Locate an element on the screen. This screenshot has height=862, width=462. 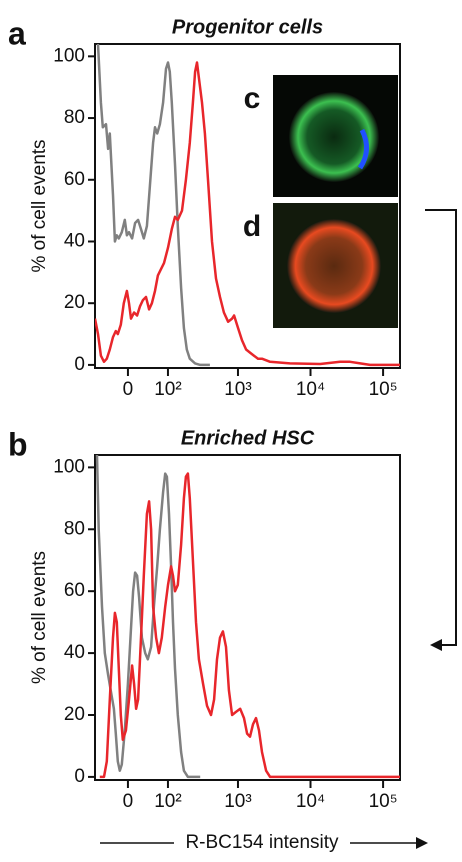
xlabel-arrow-head is located at coordinates (422, 843).